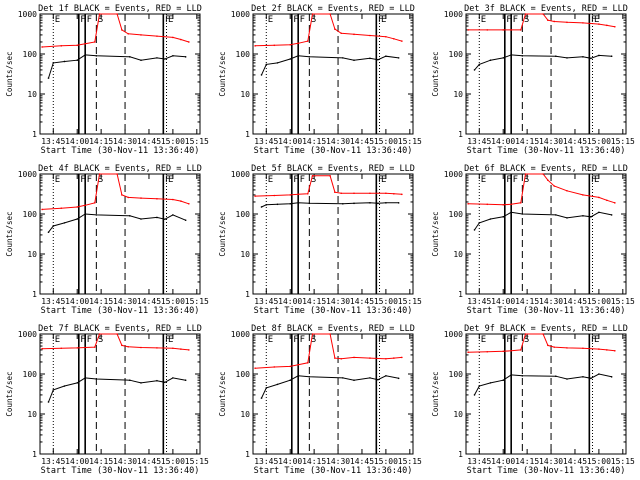 The height and width of the screenshot is (480, 640). Describe the element at coordinates (125, 141) in the screenshot. I see `x-tick-label: 14:30` at that location.